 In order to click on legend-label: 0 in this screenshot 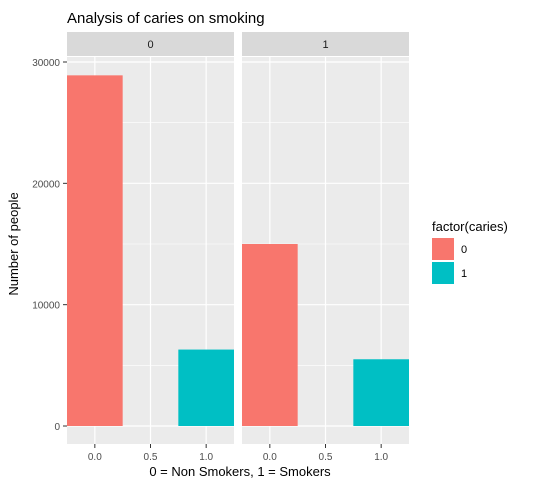, I will do `click(464, 250)`.